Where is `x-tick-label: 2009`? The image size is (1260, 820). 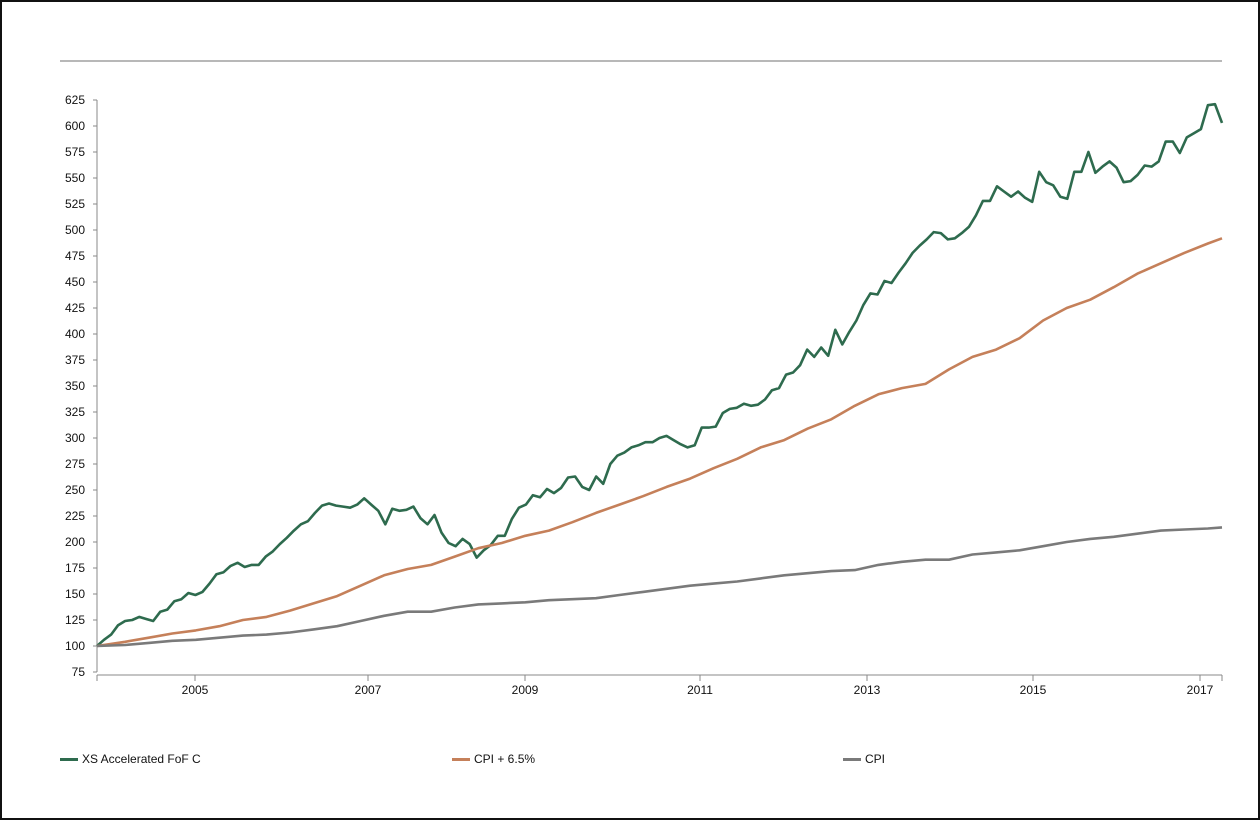 x-tick-label: 2009 is located at coordinates (525, 690).